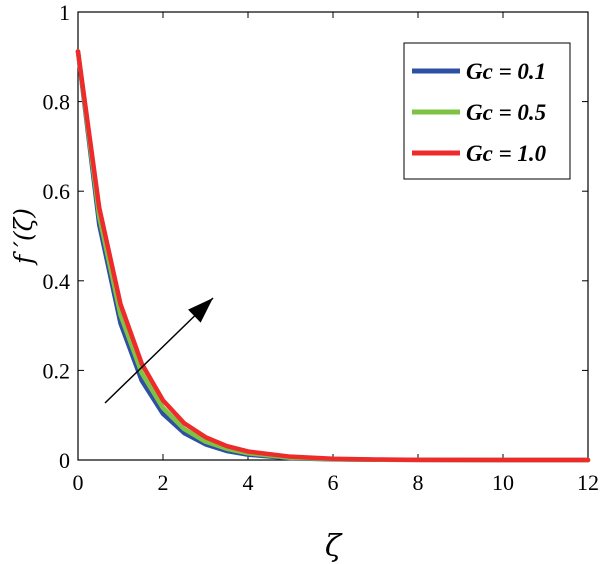 The height and width of the screenshot is (564, 605). Describe the element at coordinates (334, 546) in the screenshot. I see `x-axis-label: ζ` at that location.